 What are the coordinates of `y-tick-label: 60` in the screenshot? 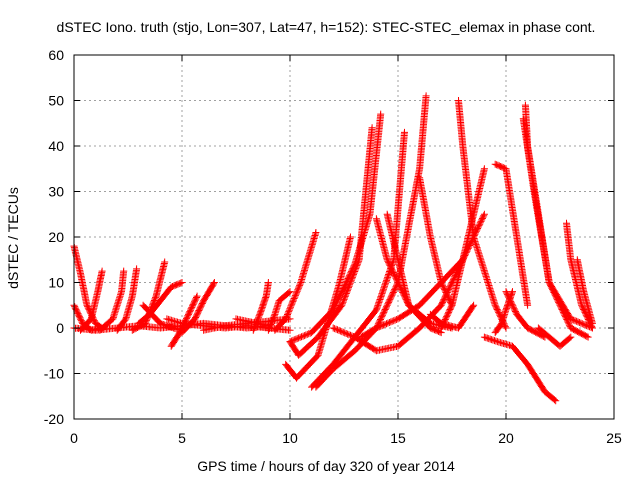 It's located at (56, 55).